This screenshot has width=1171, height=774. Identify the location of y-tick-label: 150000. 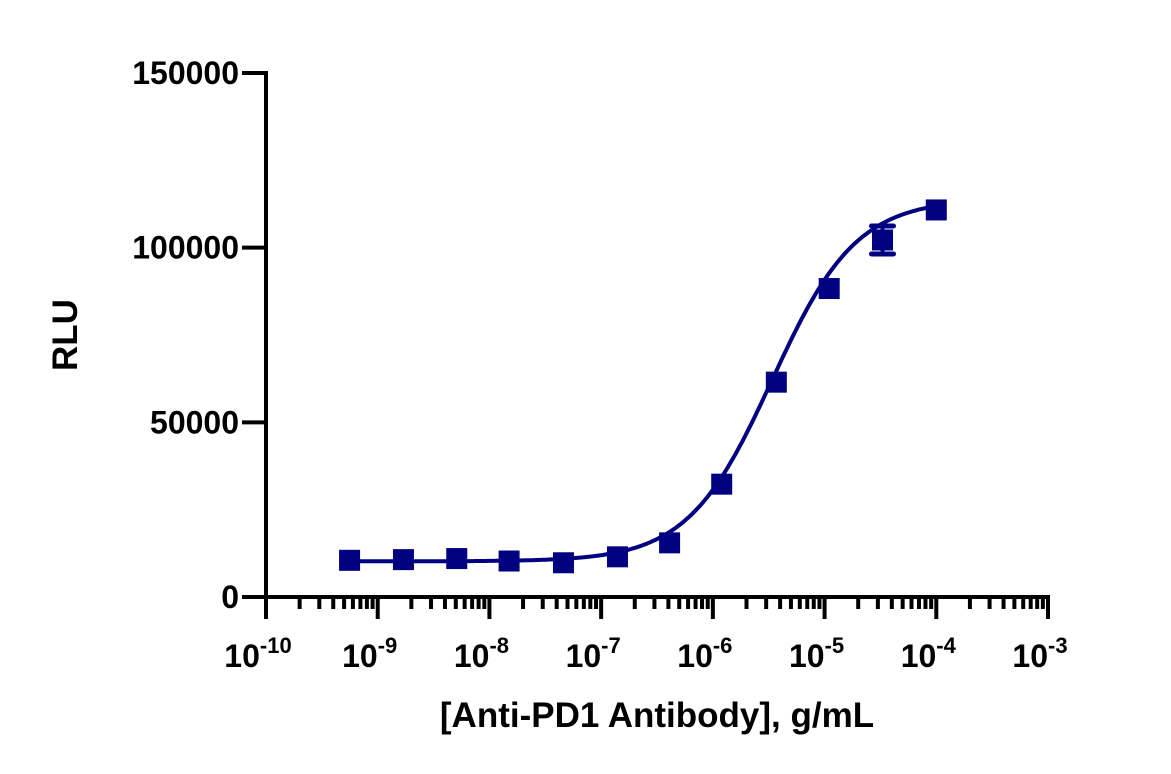
(185, 73).